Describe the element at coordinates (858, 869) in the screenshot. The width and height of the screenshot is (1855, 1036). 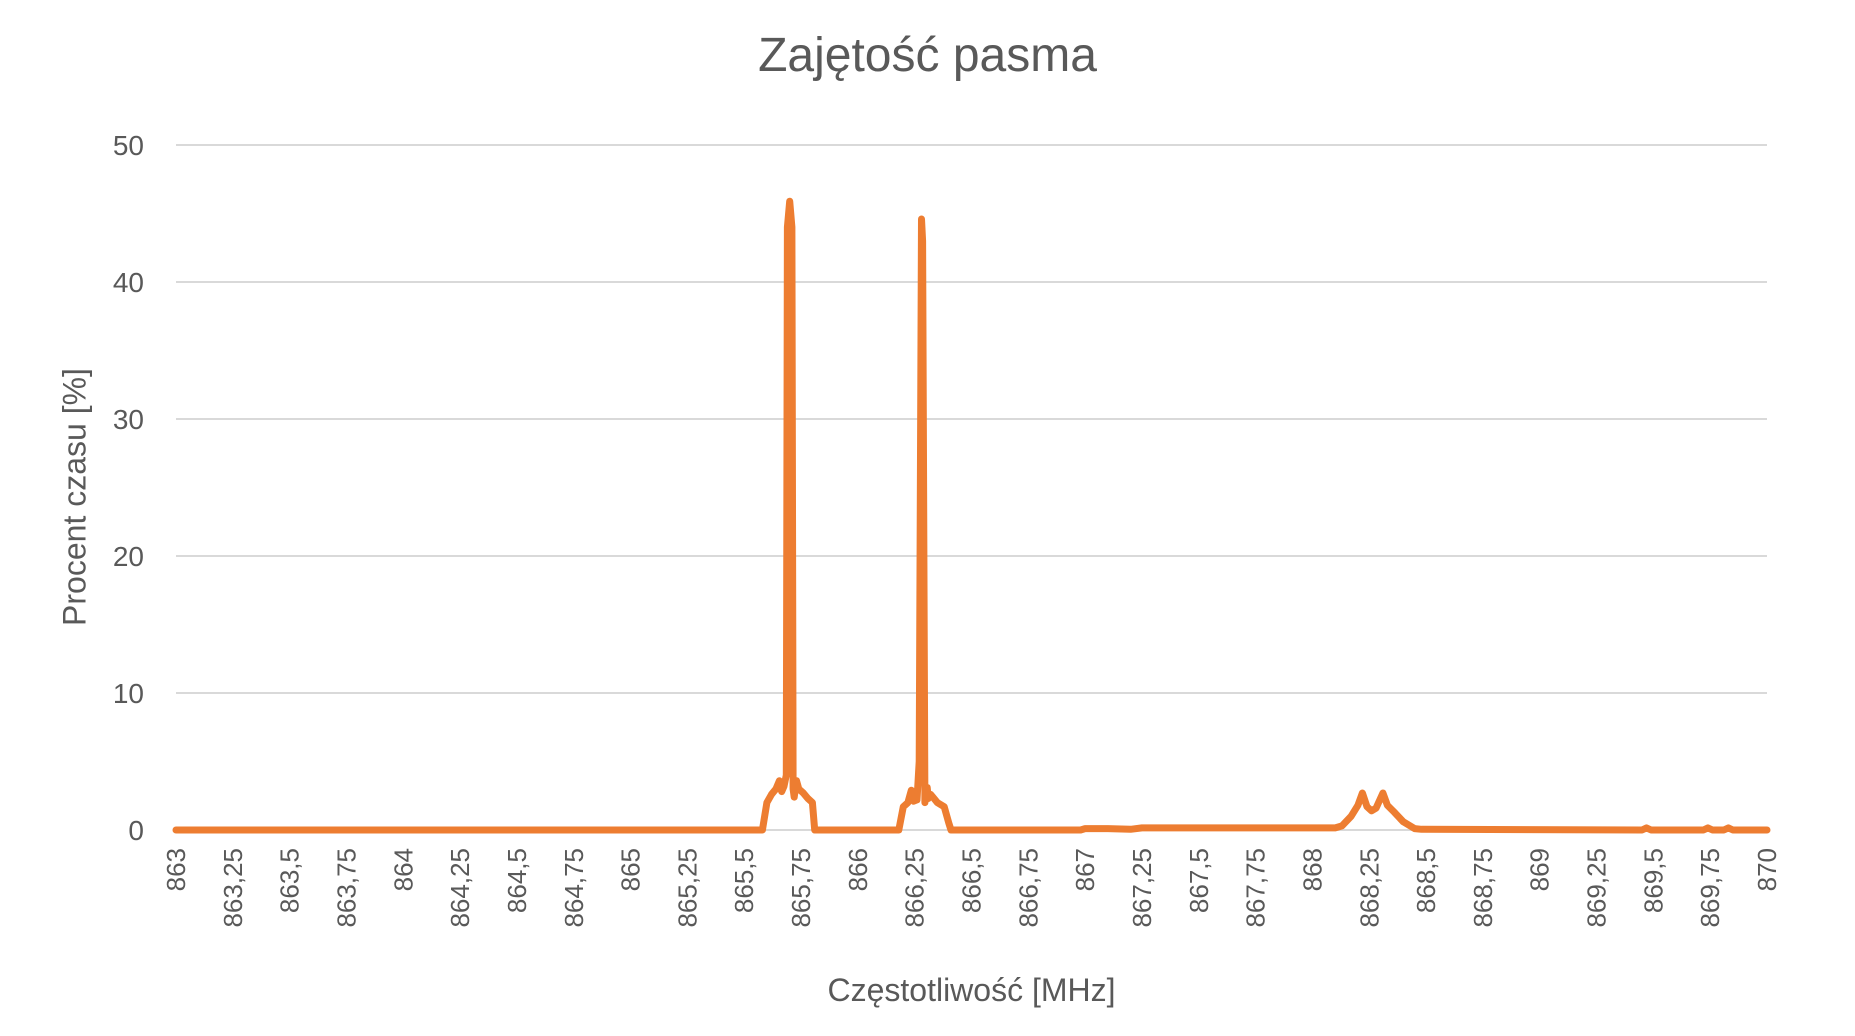
I see `x-tick-label: 866` at that location.